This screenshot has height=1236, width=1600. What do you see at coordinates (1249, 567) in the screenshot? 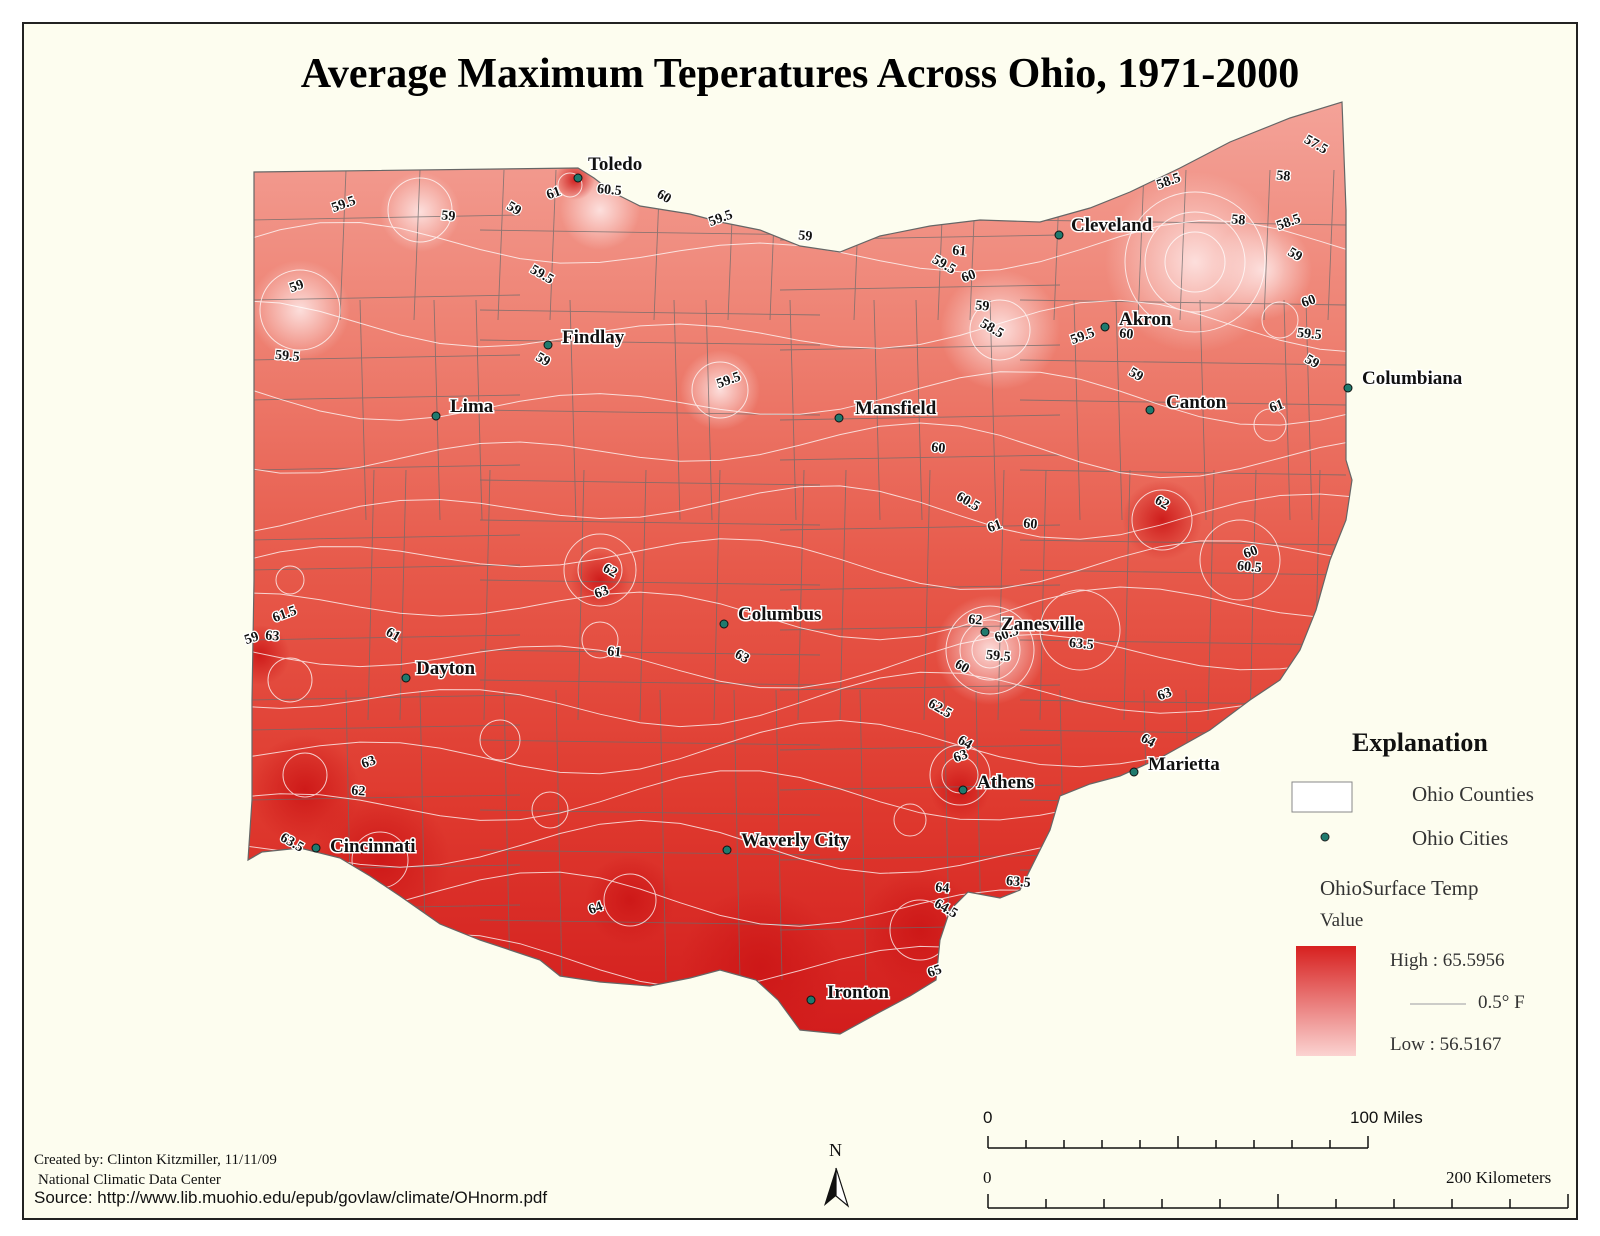
I see `isotherm-label: 60.5` at bounding box center [1249, 567].